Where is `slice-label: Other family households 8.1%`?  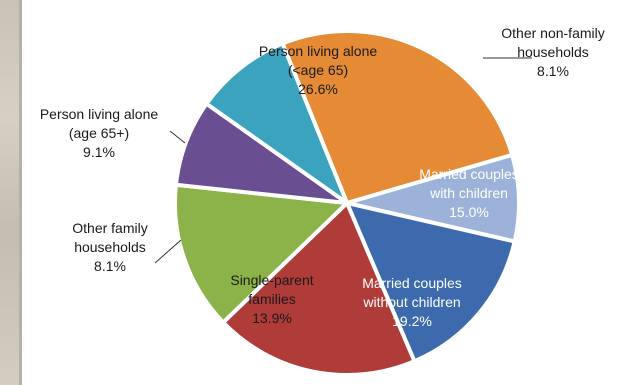
slice-label: Other family households 8.1% is located at coordinates (109, 247).